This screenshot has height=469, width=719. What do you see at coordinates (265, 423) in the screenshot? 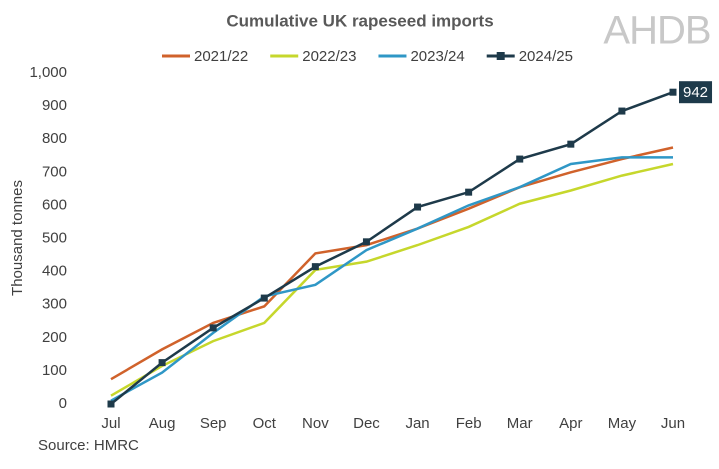
I see `x-tick-label: Oct` at bounding box center [265, 423].